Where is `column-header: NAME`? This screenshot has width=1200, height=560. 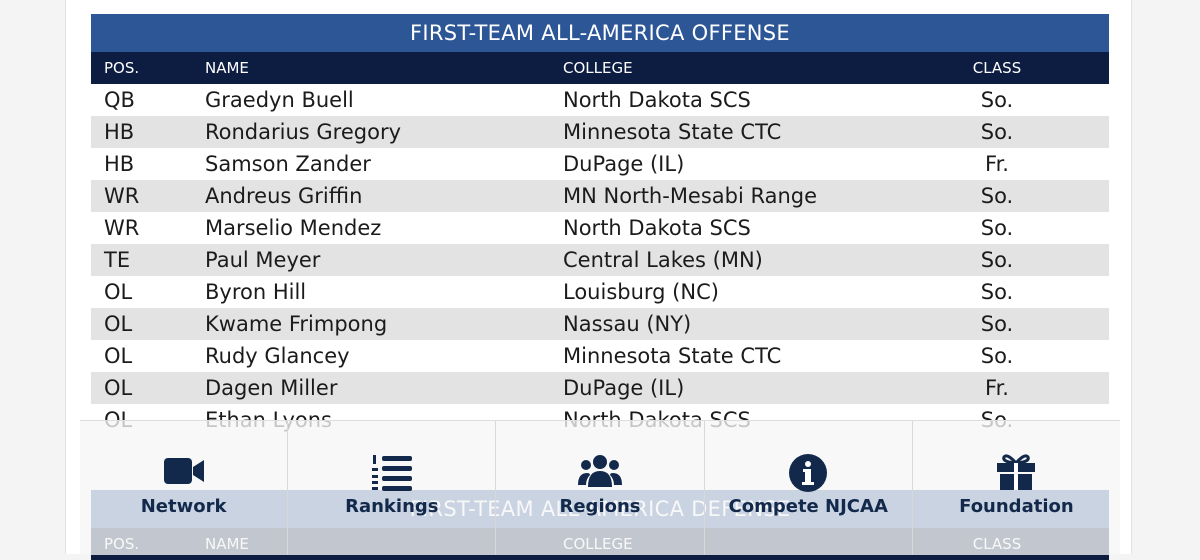
column-header: NAME is located at coordinates (227, 68).